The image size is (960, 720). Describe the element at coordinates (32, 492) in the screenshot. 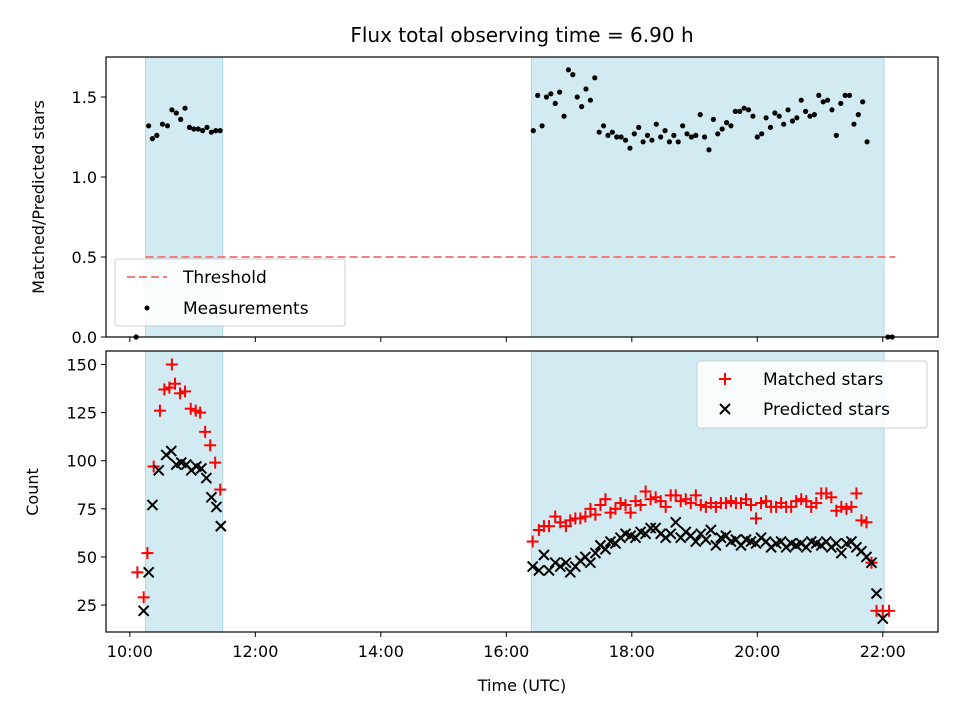

I see `count-y-axis-label: Count` at that location.